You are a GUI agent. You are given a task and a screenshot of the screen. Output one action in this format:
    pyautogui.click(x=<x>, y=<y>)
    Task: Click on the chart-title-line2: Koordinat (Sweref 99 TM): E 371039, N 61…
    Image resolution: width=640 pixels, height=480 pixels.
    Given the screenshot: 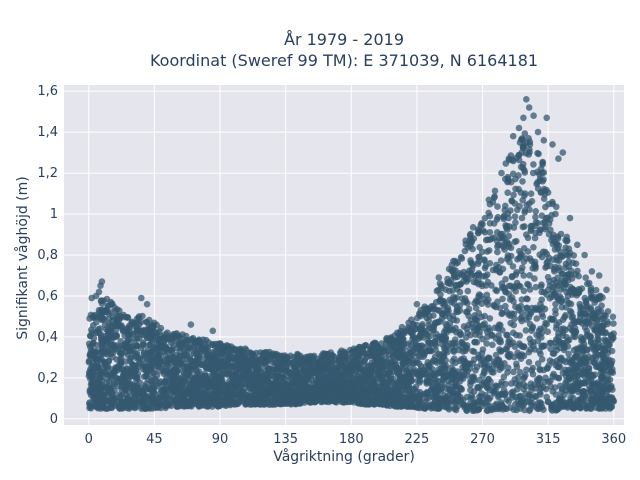 What is the action you would take?
    pyautogui.click(x=344, y=60)
    